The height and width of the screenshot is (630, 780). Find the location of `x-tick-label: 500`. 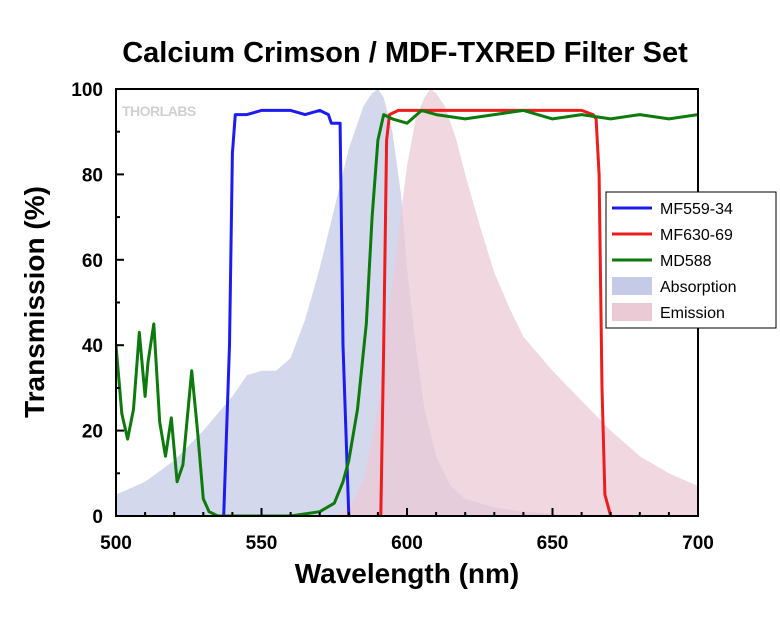

x-tick-label: 500 is located at coordinates (116, 543).